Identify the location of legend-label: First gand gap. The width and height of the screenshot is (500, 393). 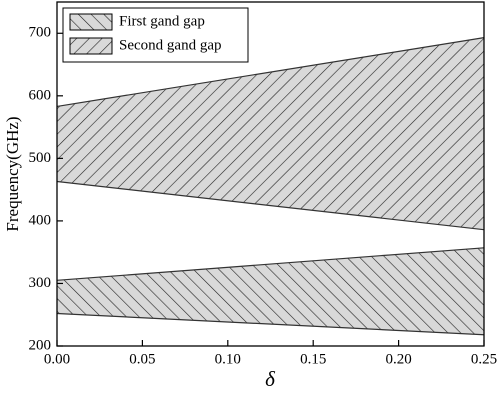
(162, 21).